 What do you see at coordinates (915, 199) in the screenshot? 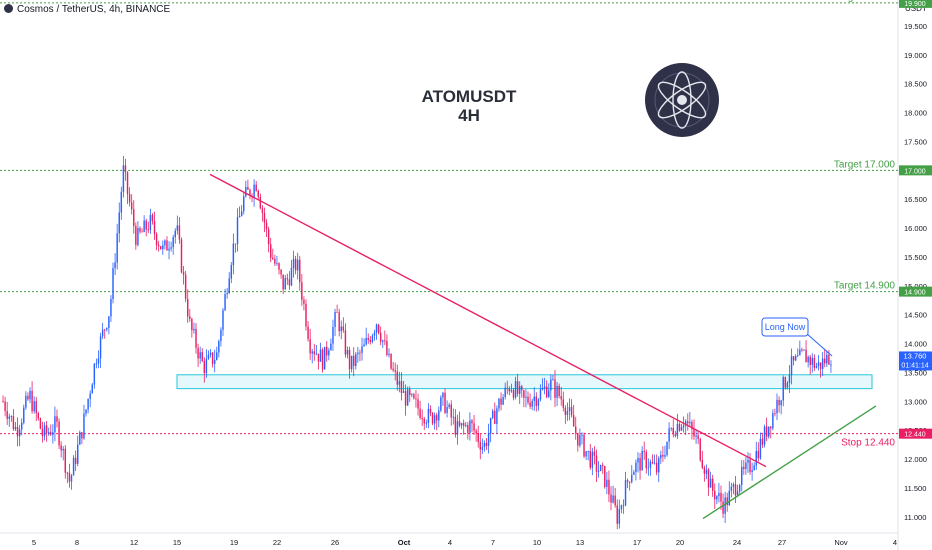
I see `y-tick-label: 16.500` at bounding box center [915, 199].